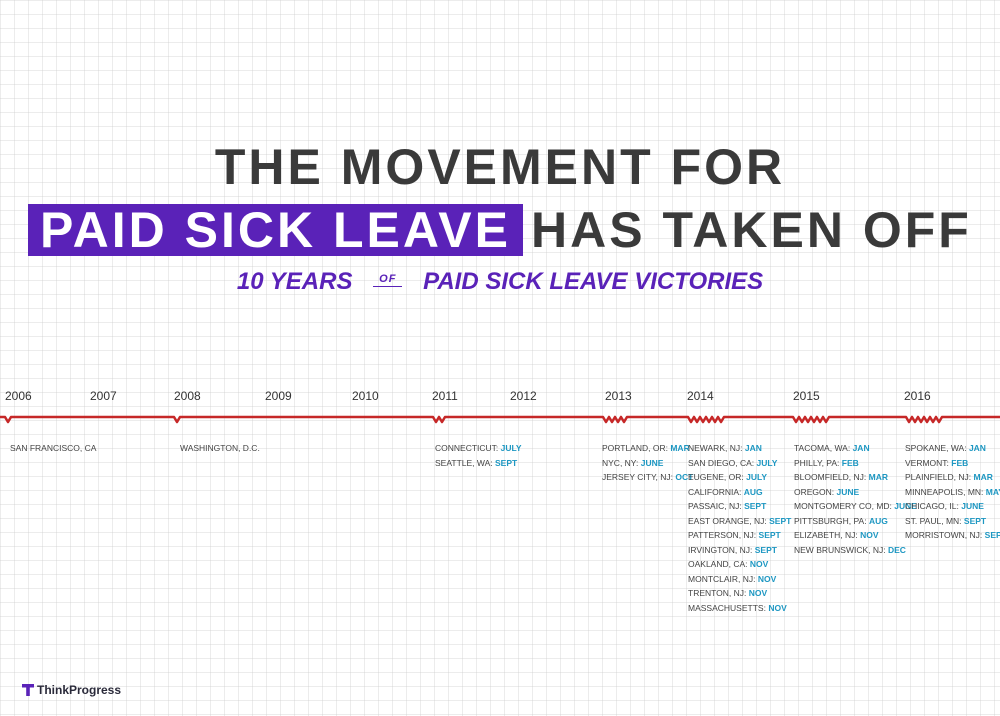  I want to click on victory-entry: ELIZABETH, NJ: NOV, so click(855, 535).